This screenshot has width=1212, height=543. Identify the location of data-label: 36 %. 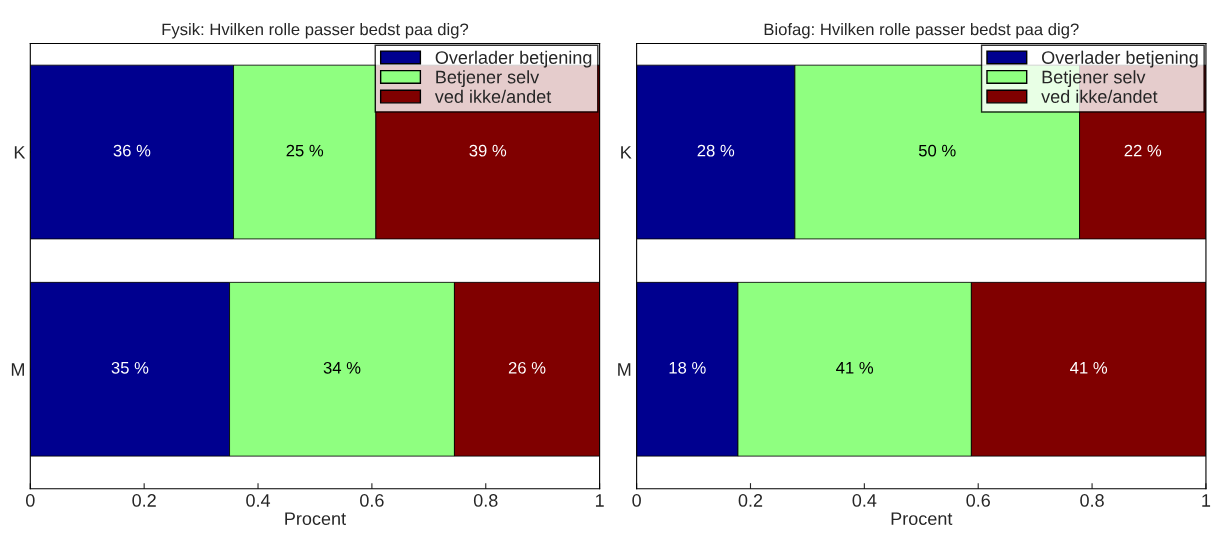
(132, 150).